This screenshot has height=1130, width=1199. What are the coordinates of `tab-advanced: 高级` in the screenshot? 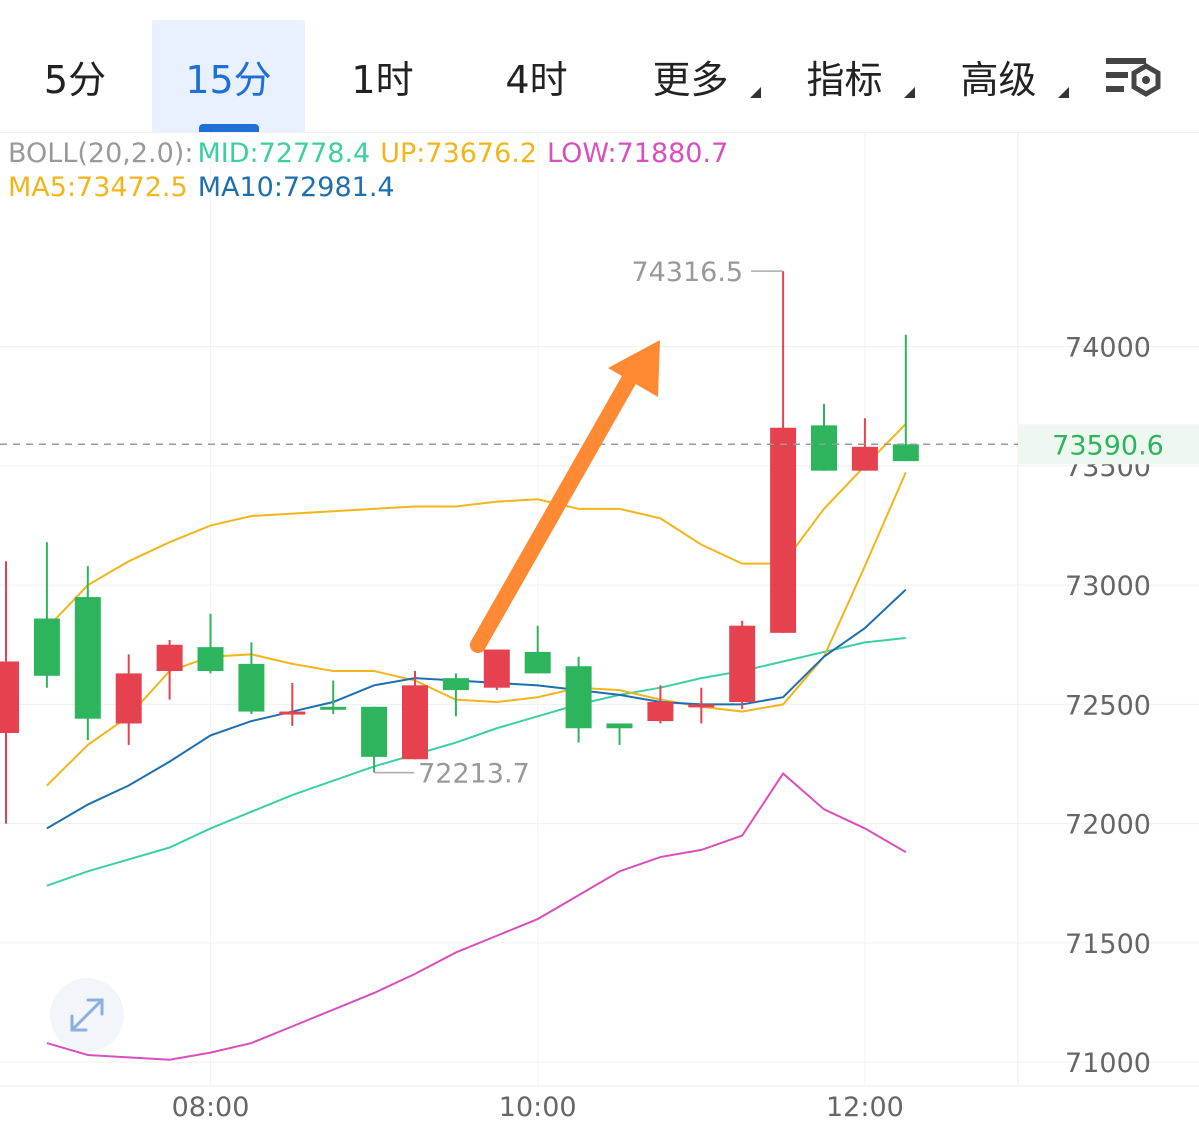 It's located at (998, 76).